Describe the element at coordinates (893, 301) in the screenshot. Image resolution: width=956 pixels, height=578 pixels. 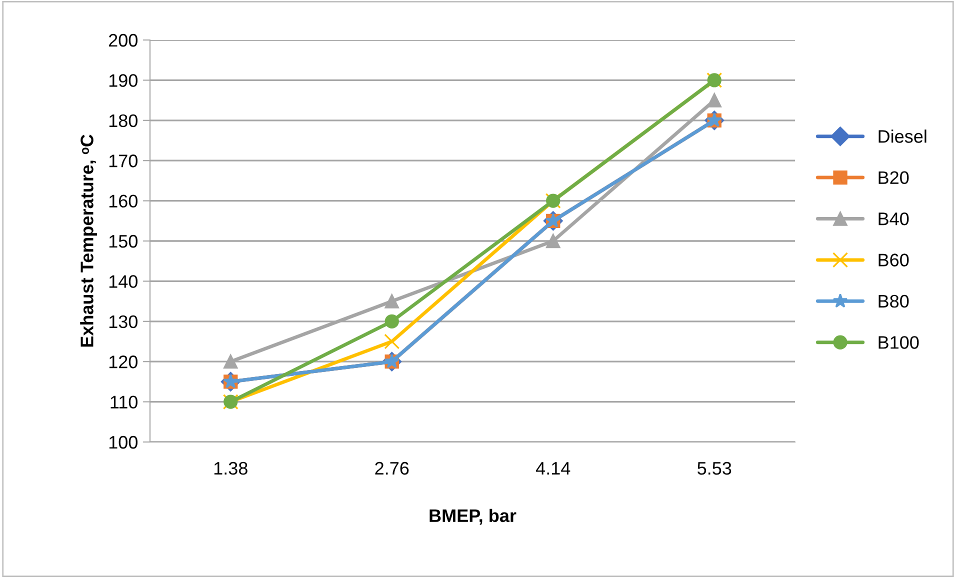
I see `legend-label: B80` at that location.